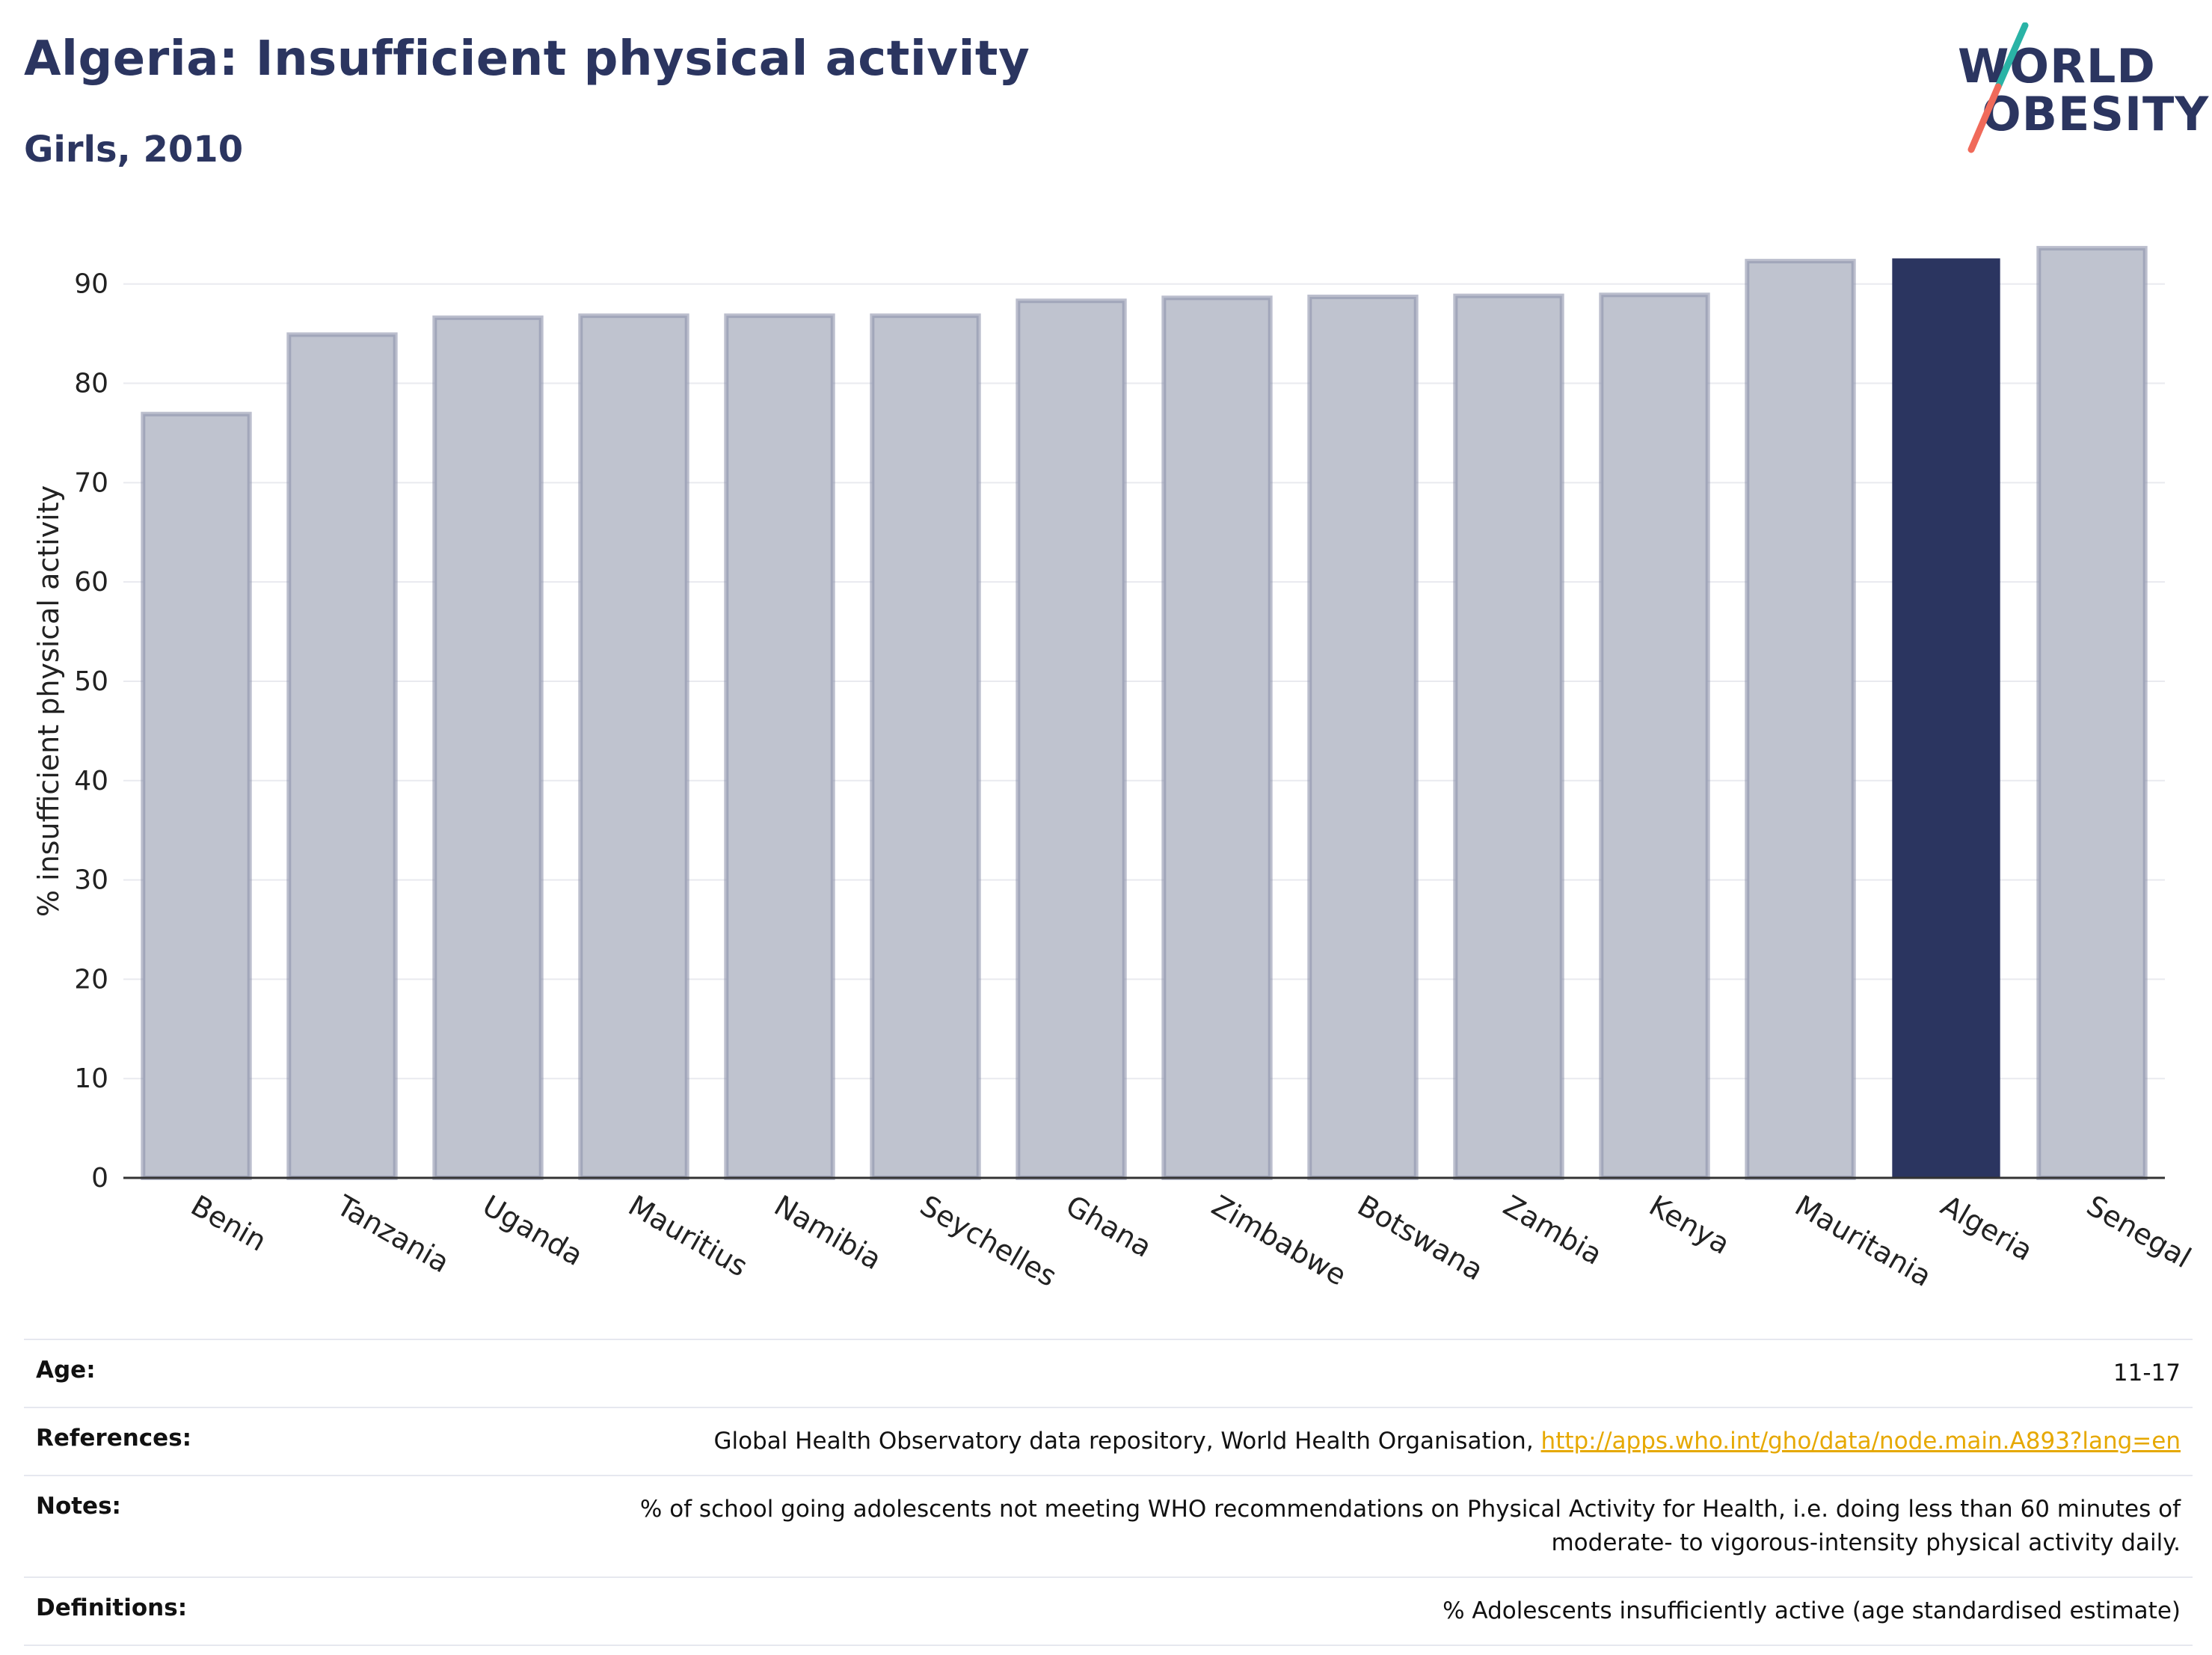 The image size is (2212, 1655). I want to click on page-subtitle: Girls, 2010, so click(134, 150).